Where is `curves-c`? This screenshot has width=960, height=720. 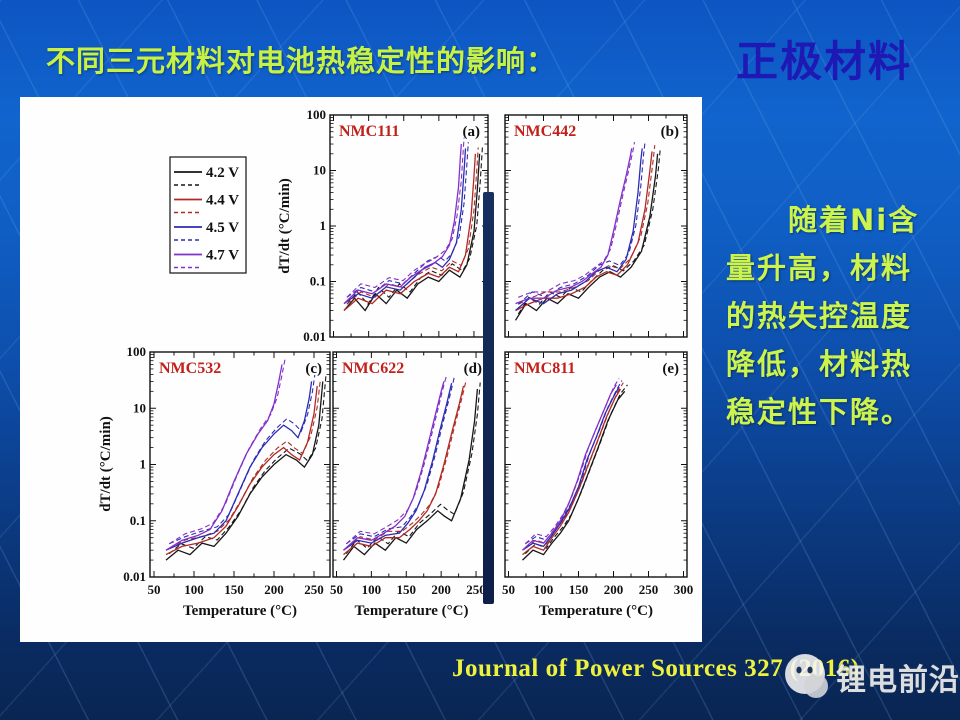
curves-c is located at coordinates (246, 459).